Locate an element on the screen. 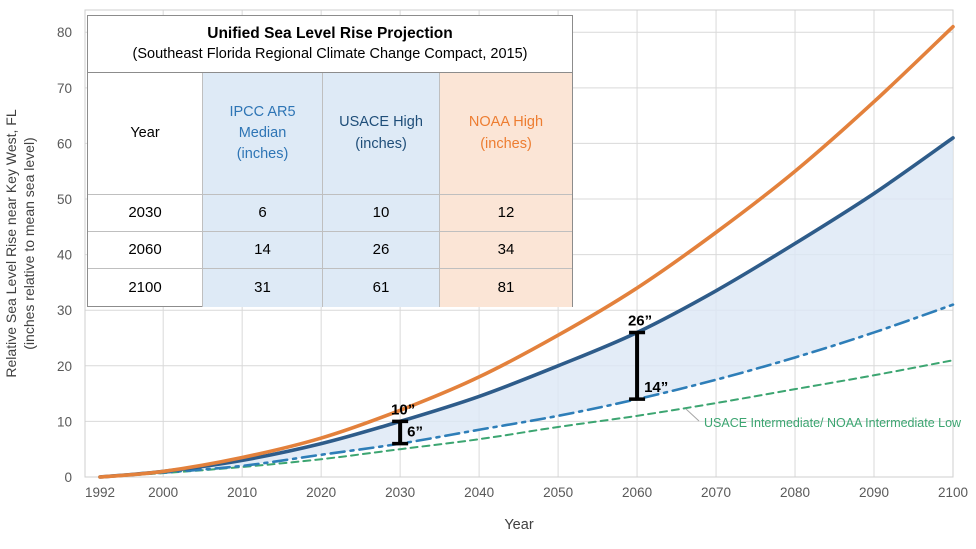  cell-year-2060: 2060 is located at coordinates (145, 250).